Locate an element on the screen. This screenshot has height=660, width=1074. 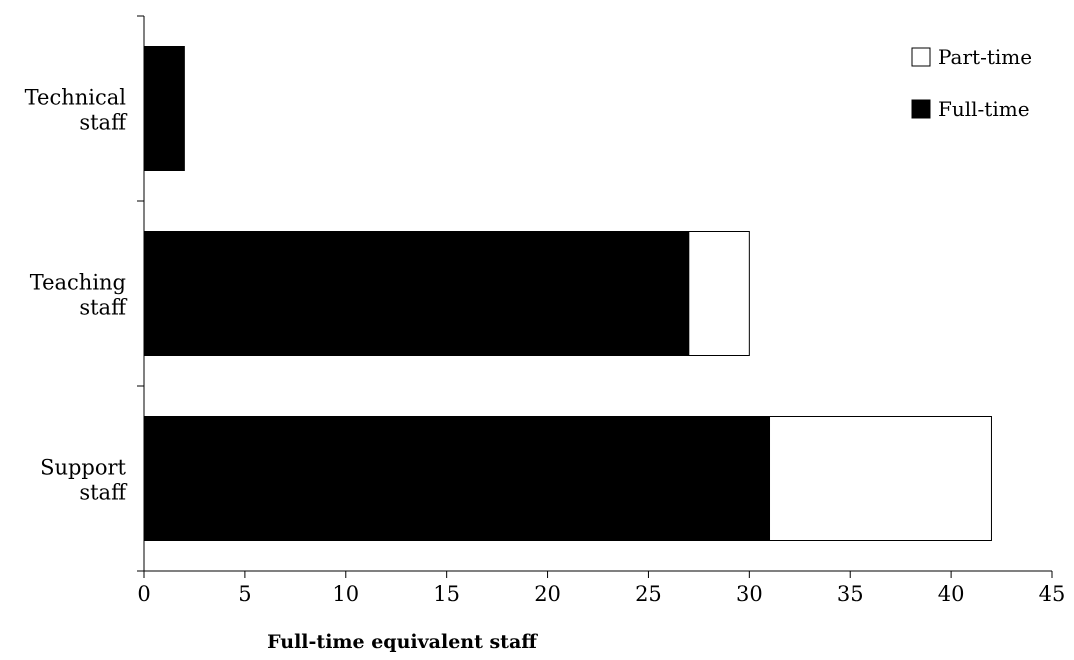
x-axis-ticks: 0 5 10 15 20 25 30 35 40 45 is located at coordinates (601, 588).